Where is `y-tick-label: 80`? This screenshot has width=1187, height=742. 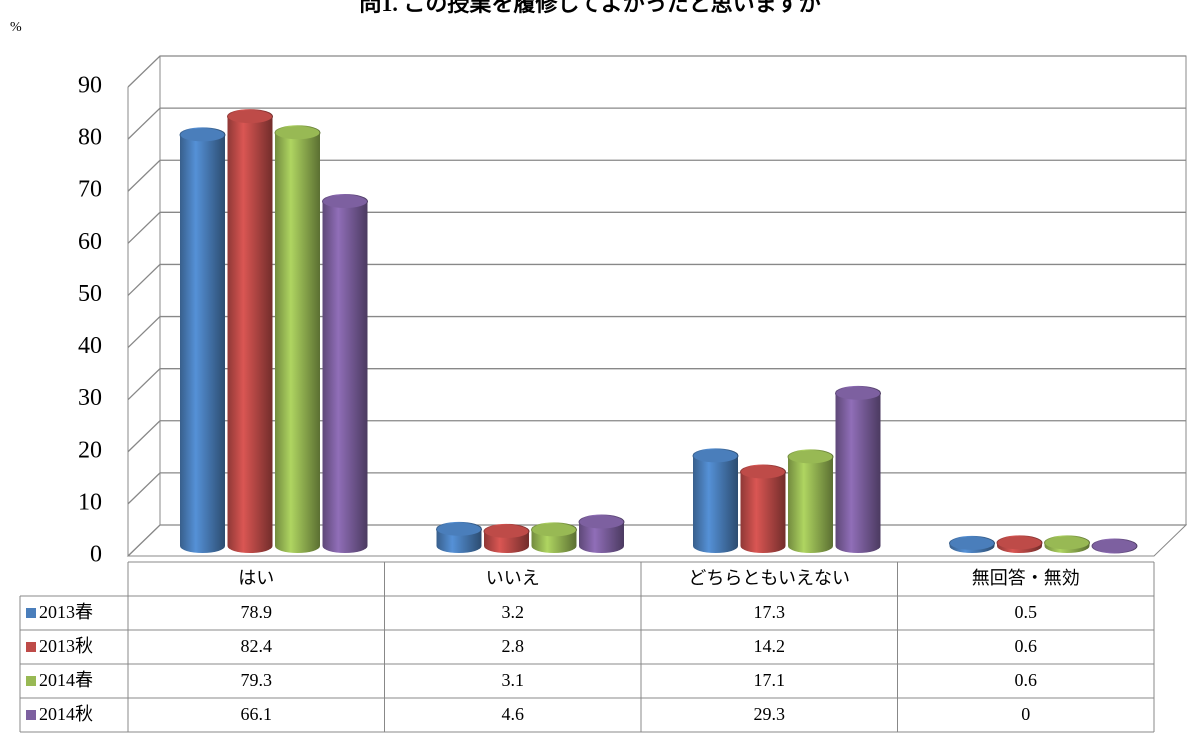
y-tick-label: 80 is located at coordinates (90, 138).